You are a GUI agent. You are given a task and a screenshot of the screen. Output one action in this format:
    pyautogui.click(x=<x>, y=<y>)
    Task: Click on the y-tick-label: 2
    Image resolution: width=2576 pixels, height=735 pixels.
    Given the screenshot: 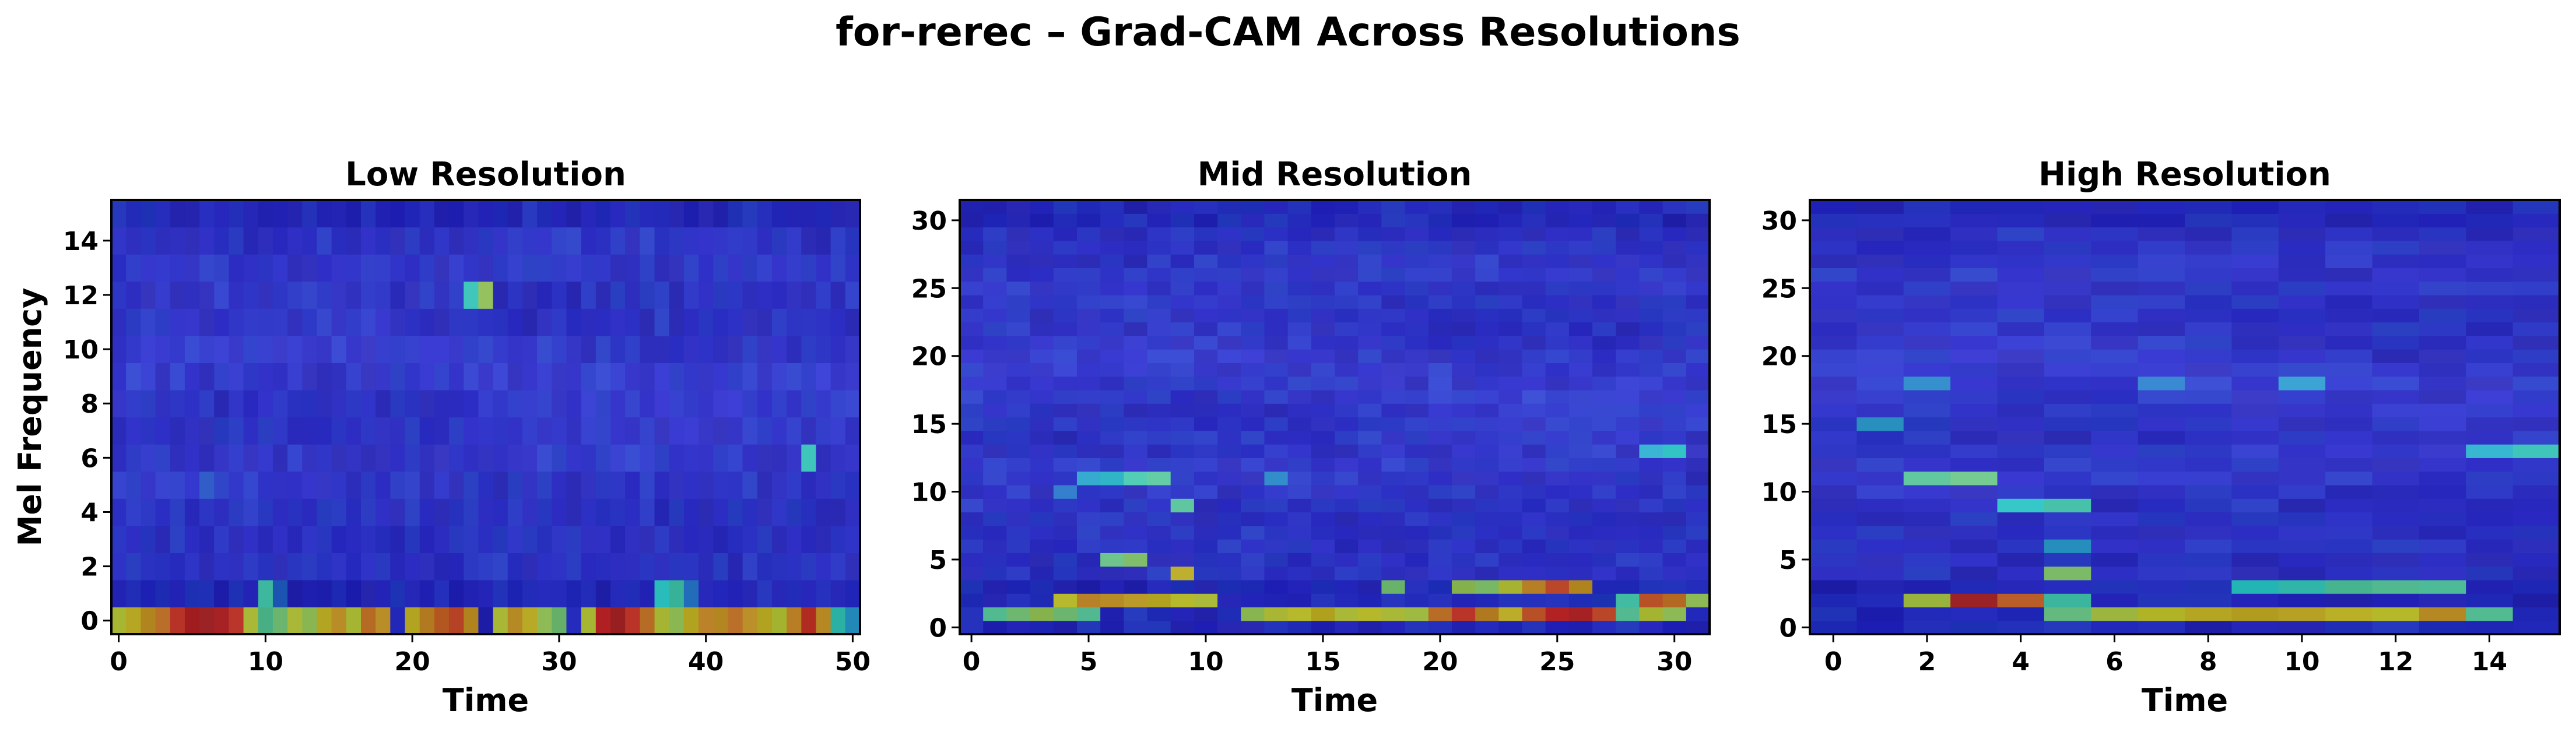 What is the action you would take?
    pyautogui.click(x=89, y=567)
    